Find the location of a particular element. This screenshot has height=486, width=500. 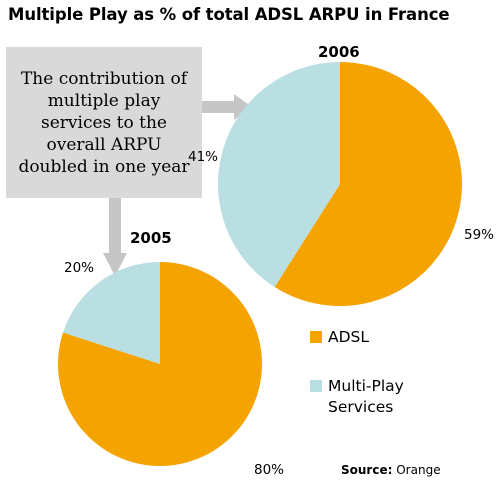

pie-2006-label-adsl: 59% is located at coordinates (479, 235).